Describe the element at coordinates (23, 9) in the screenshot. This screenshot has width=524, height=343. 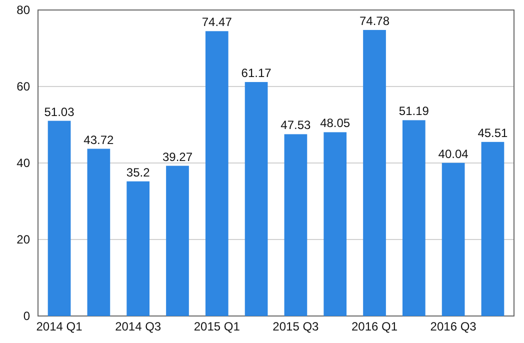
I see `y-tick-label: 80` at that location.